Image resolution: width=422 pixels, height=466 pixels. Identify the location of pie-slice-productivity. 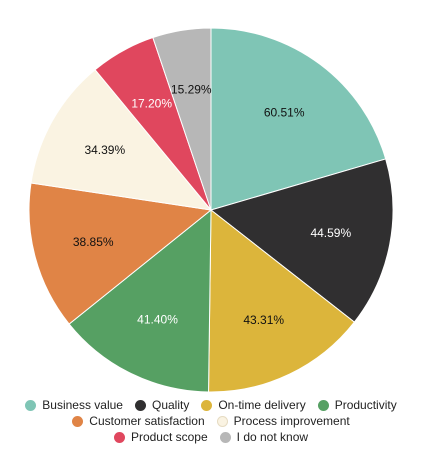
(140, 300).